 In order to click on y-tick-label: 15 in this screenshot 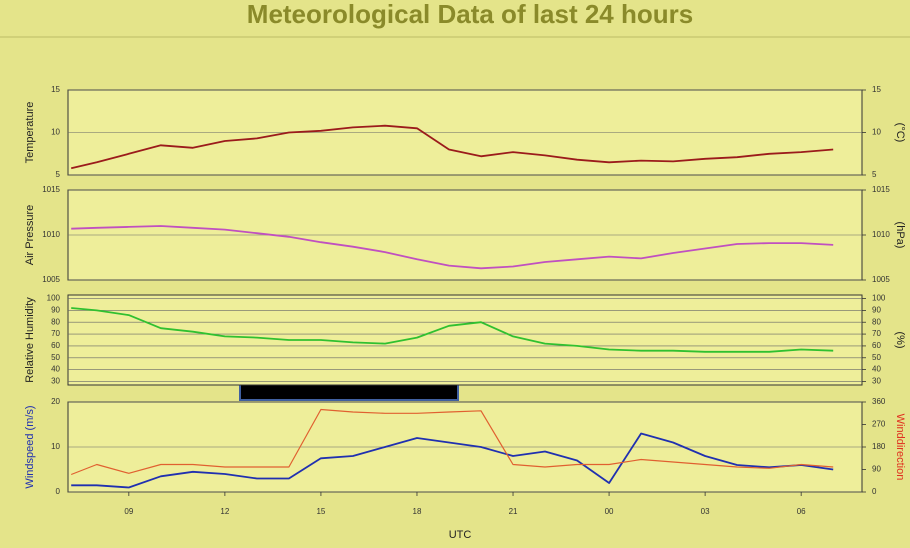, I will do `click(55, 89)`.